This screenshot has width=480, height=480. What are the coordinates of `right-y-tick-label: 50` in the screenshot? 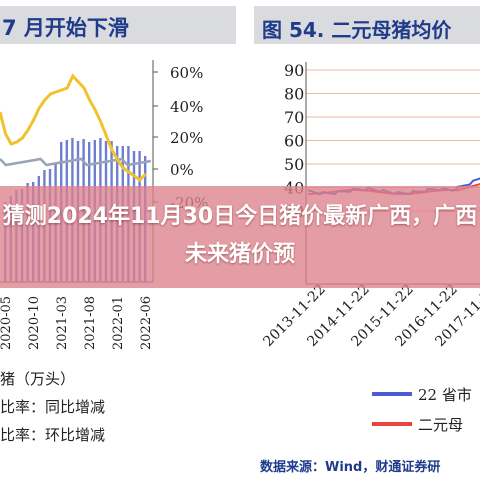 It's located at (294, 164).